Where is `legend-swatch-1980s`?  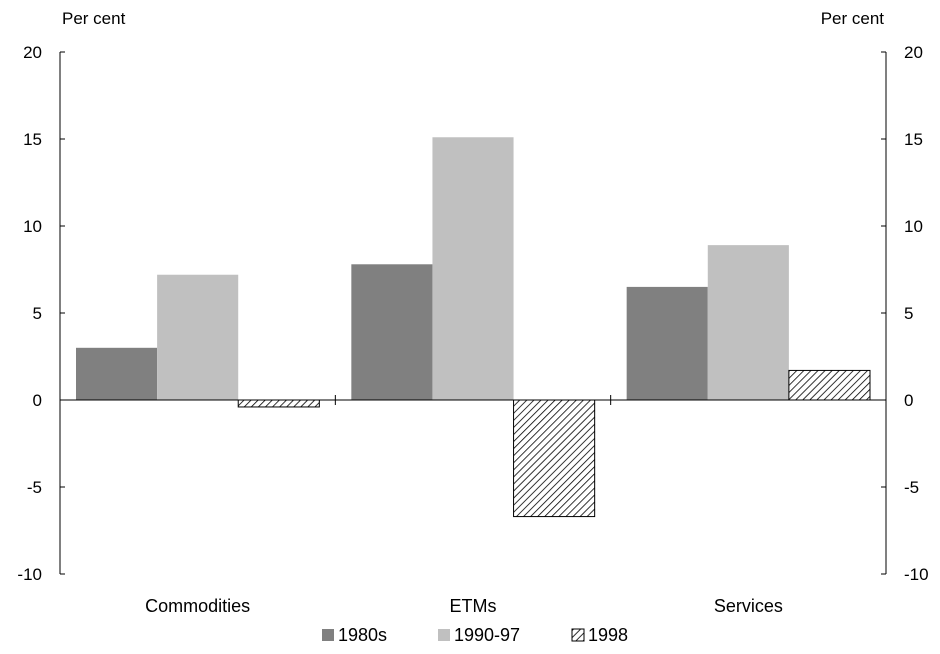
legend-swatch-1980s is located at coordinates (328, 635).